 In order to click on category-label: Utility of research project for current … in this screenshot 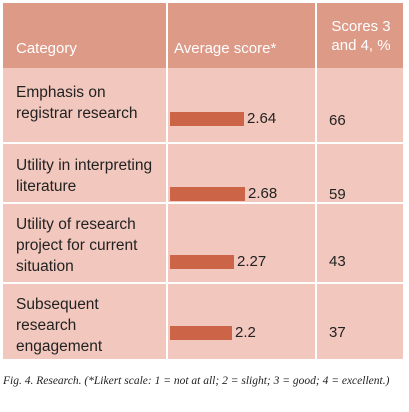, I will do `click(77, 245)`.